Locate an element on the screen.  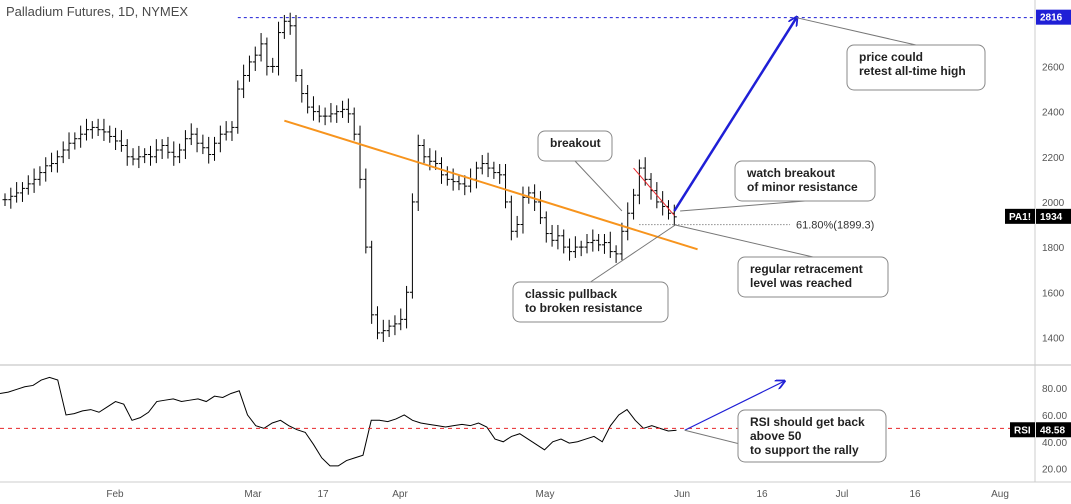
time-tick-label: 17 is located at coordinates (323, 494).